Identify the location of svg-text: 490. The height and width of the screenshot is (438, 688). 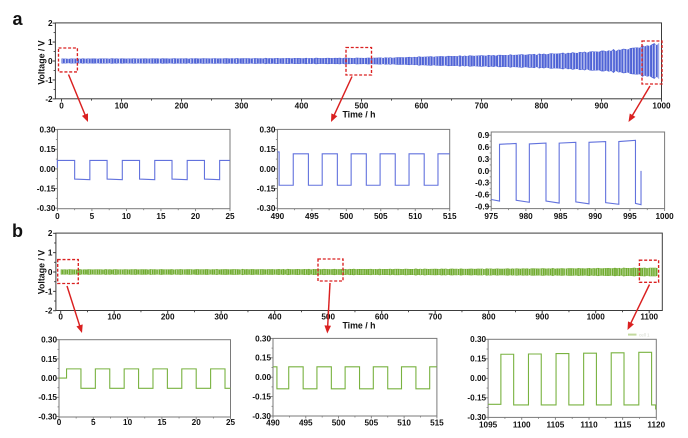
(278, 216).